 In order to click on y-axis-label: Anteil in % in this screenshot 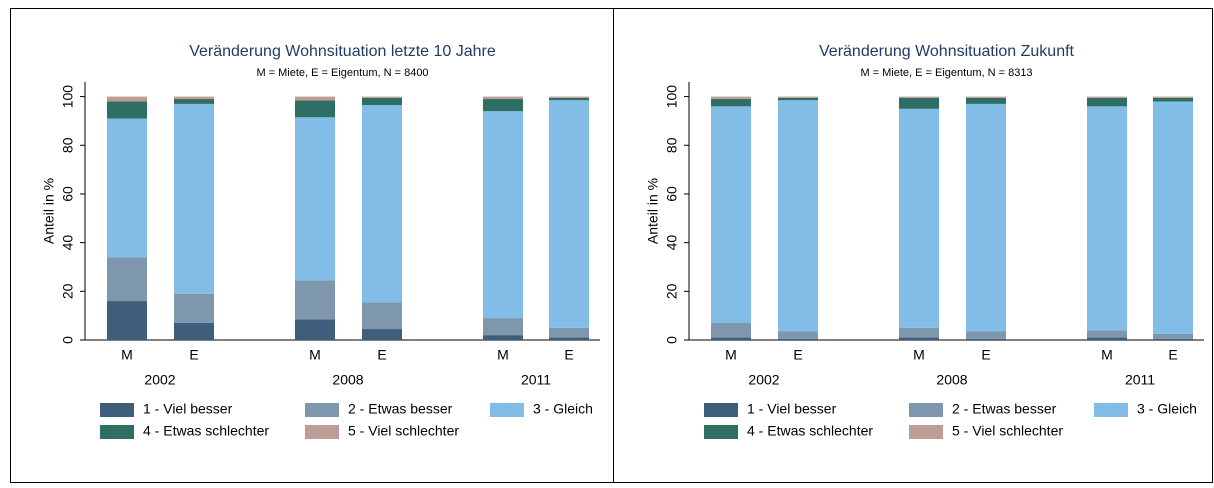, I will do `click(653, 211)`.